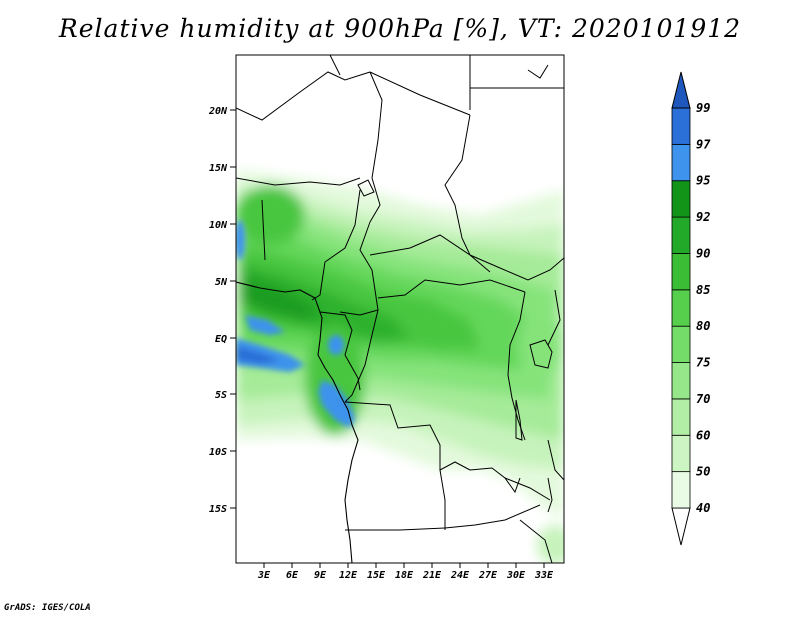 The width and height of the screenshot is (800, 618). I want to click on y-tick-labels: 20N 15N 10N 5N EQ 5S 10S 15S, so click(218, 310).